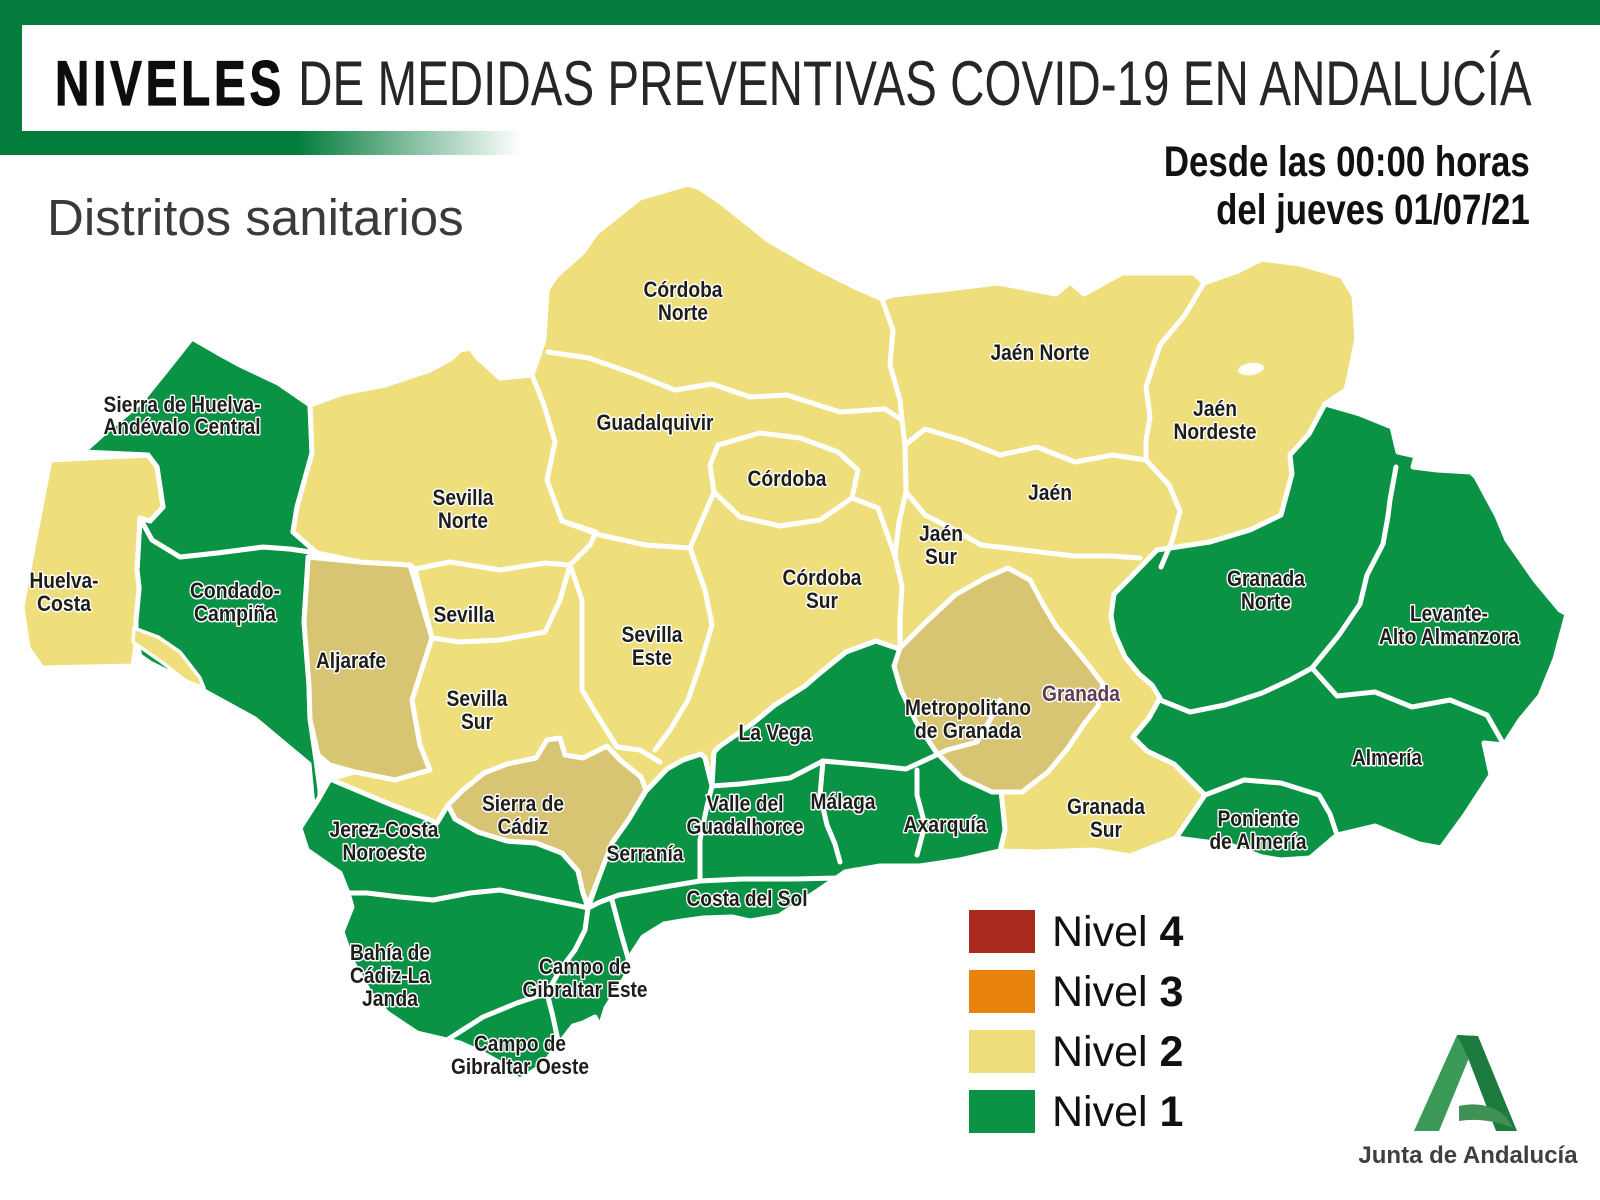 The width and height of the screenshot is (1600, 1200). Describe the element at coordinates (390, 975) in the screenshot. I see `svg-text: Cádiz-La` at that location.